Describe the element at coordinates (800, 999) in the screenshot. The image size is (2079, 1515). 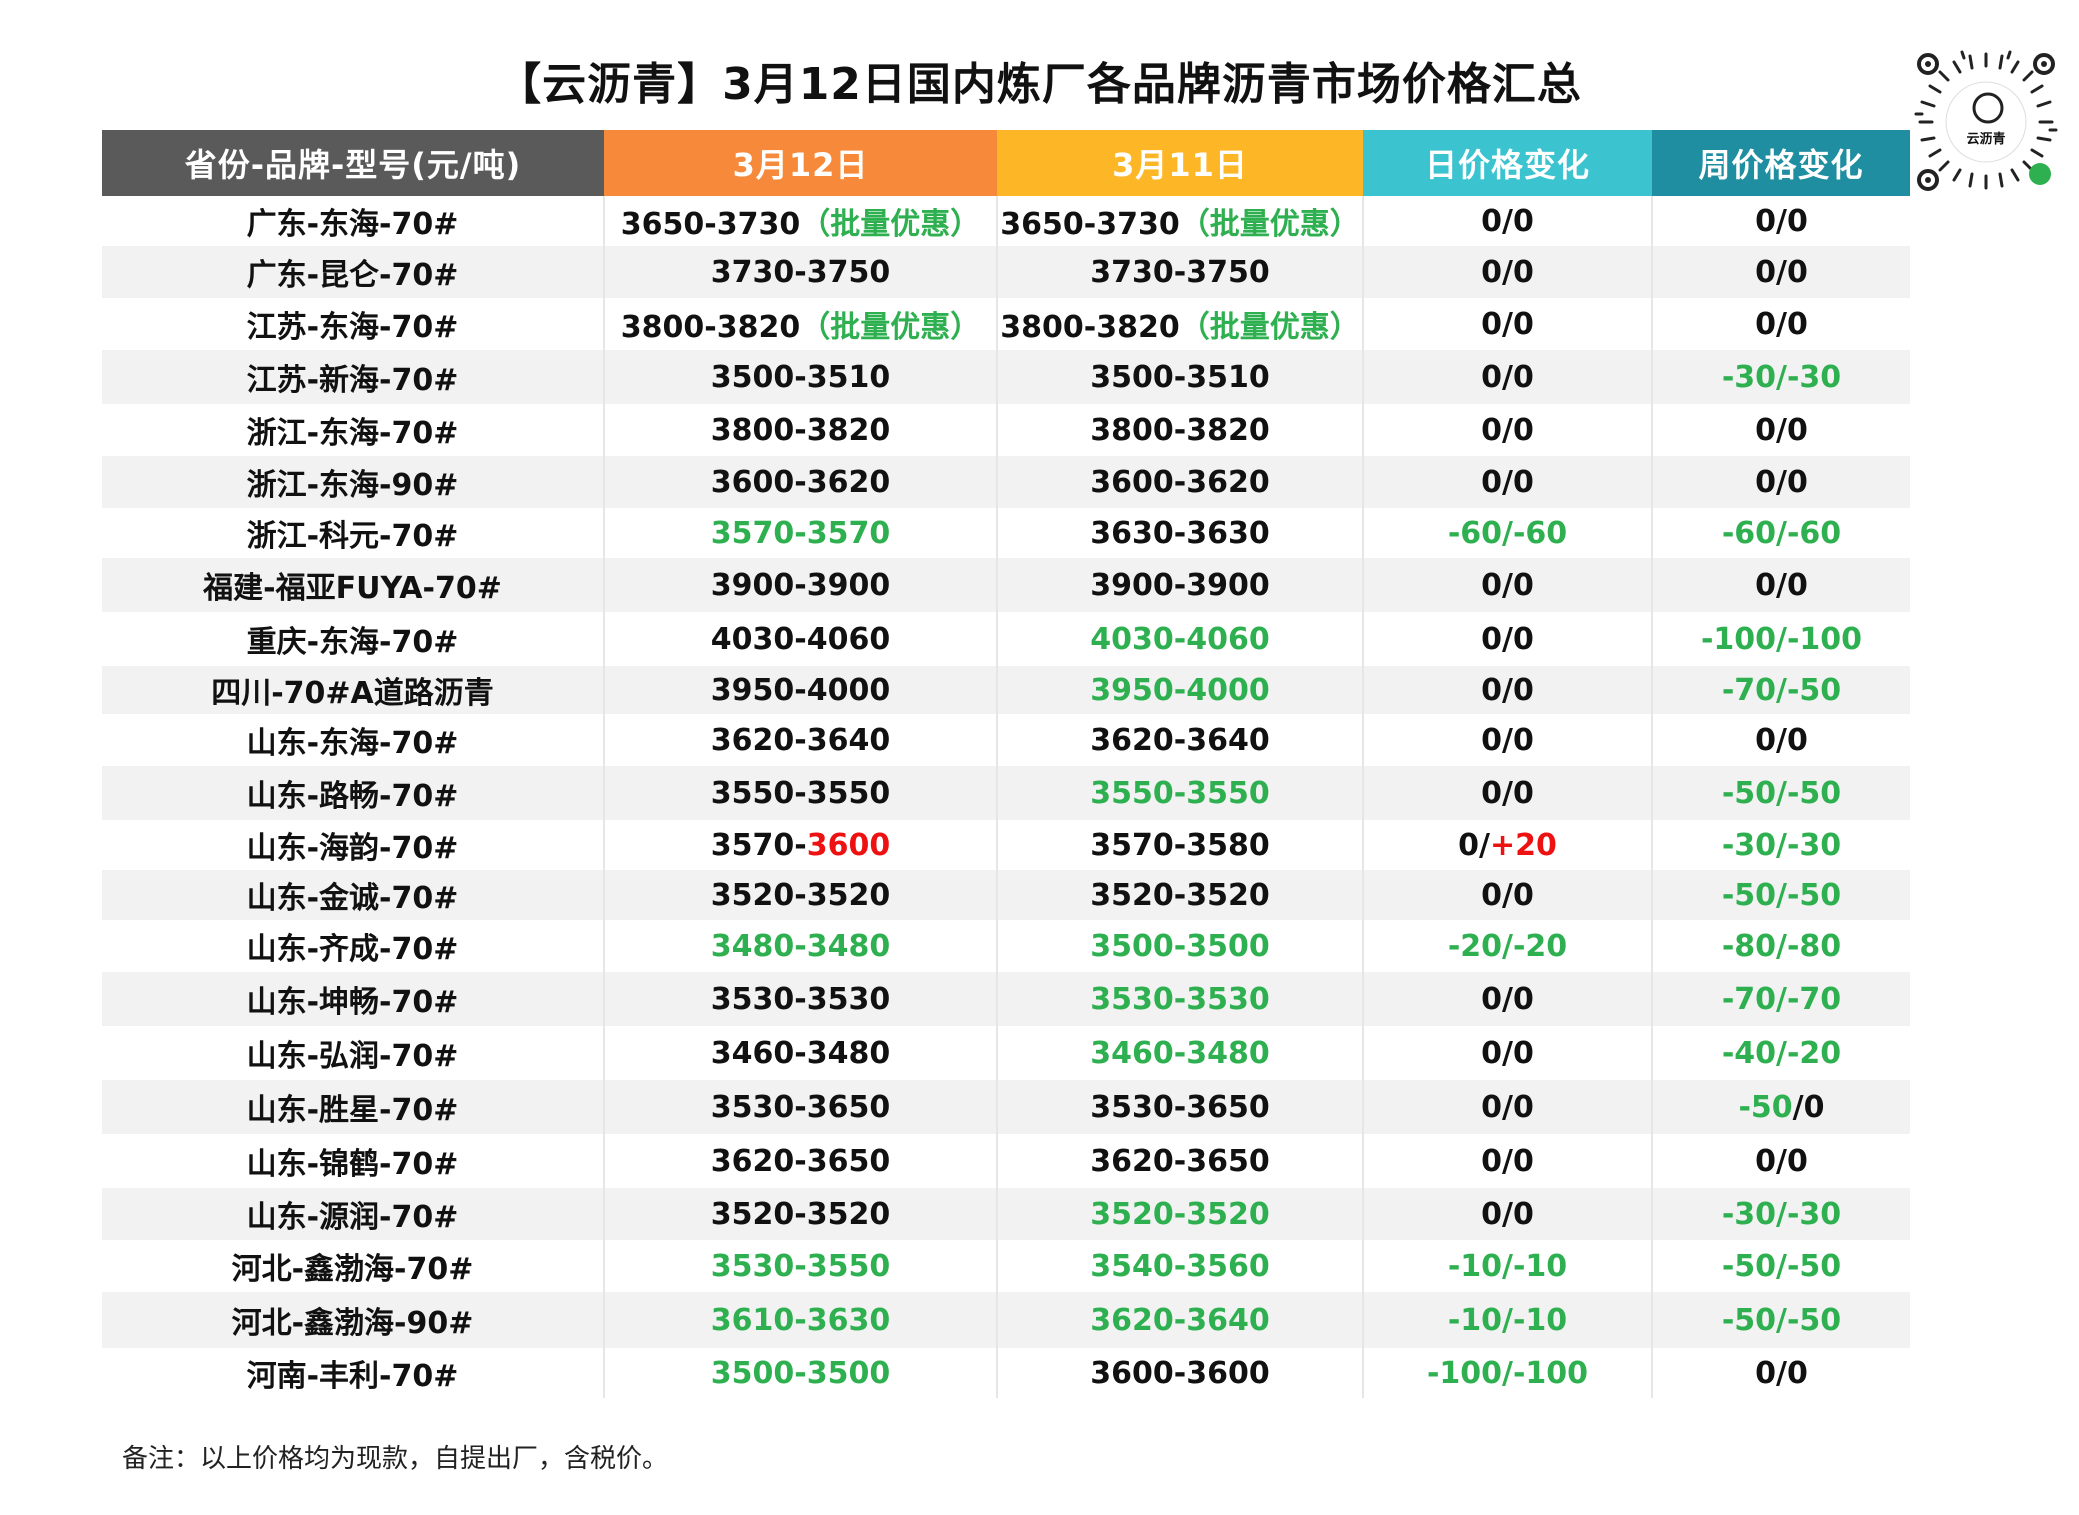
I see `cell-today: 3530-3530` at that location.